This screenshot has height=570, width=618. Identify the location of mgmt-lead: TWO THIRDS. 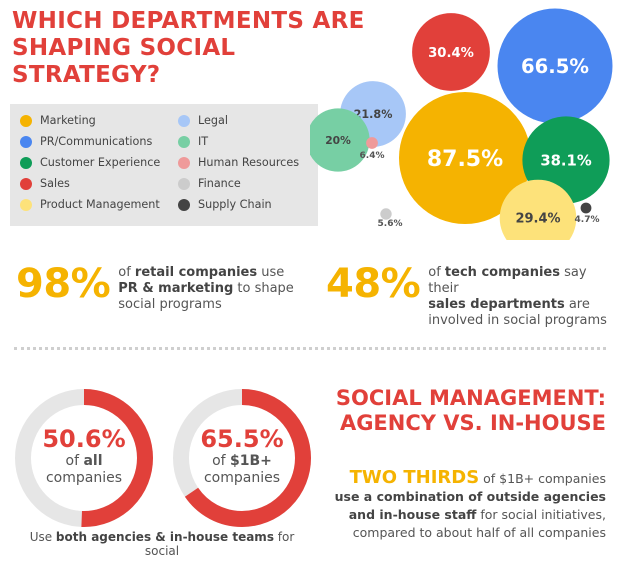
(414, 477).